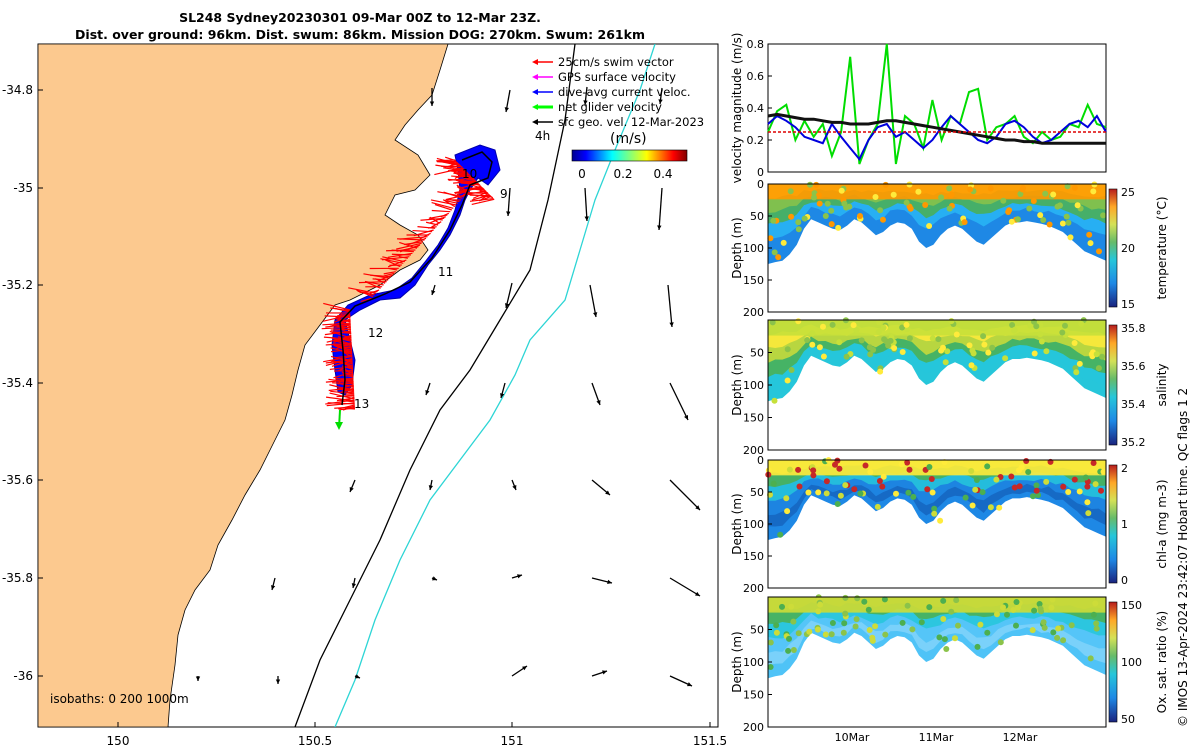 The width and height of the screenshot is (1200, 750). Describe the element at coordinates (710, 741) in the screenshot. I see `map-x-tick-label: 151.5` at that location.